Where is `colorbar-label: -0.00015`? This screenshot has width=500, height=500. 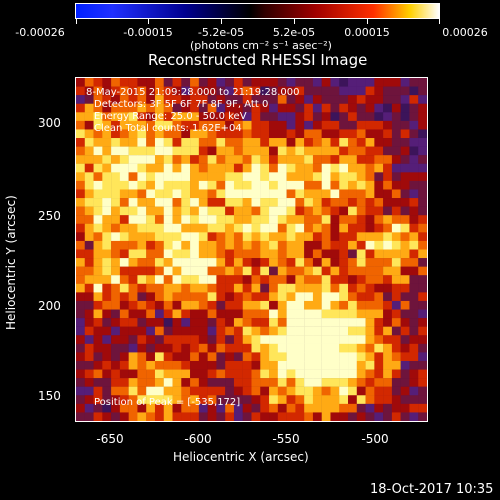 colorbar-label: -0.00015 is located at coordinates (148, 32).